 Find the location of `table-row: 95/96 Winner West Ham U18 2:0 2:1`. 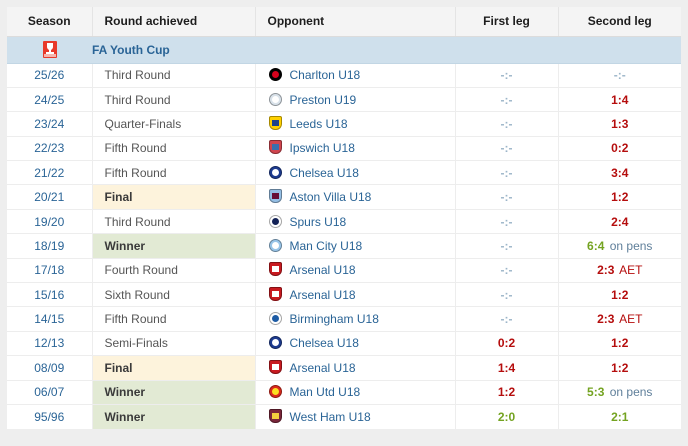

table-row: 95/96 Winner West Ham U18 2:0 2:1 is located at coordinates (344, 416).